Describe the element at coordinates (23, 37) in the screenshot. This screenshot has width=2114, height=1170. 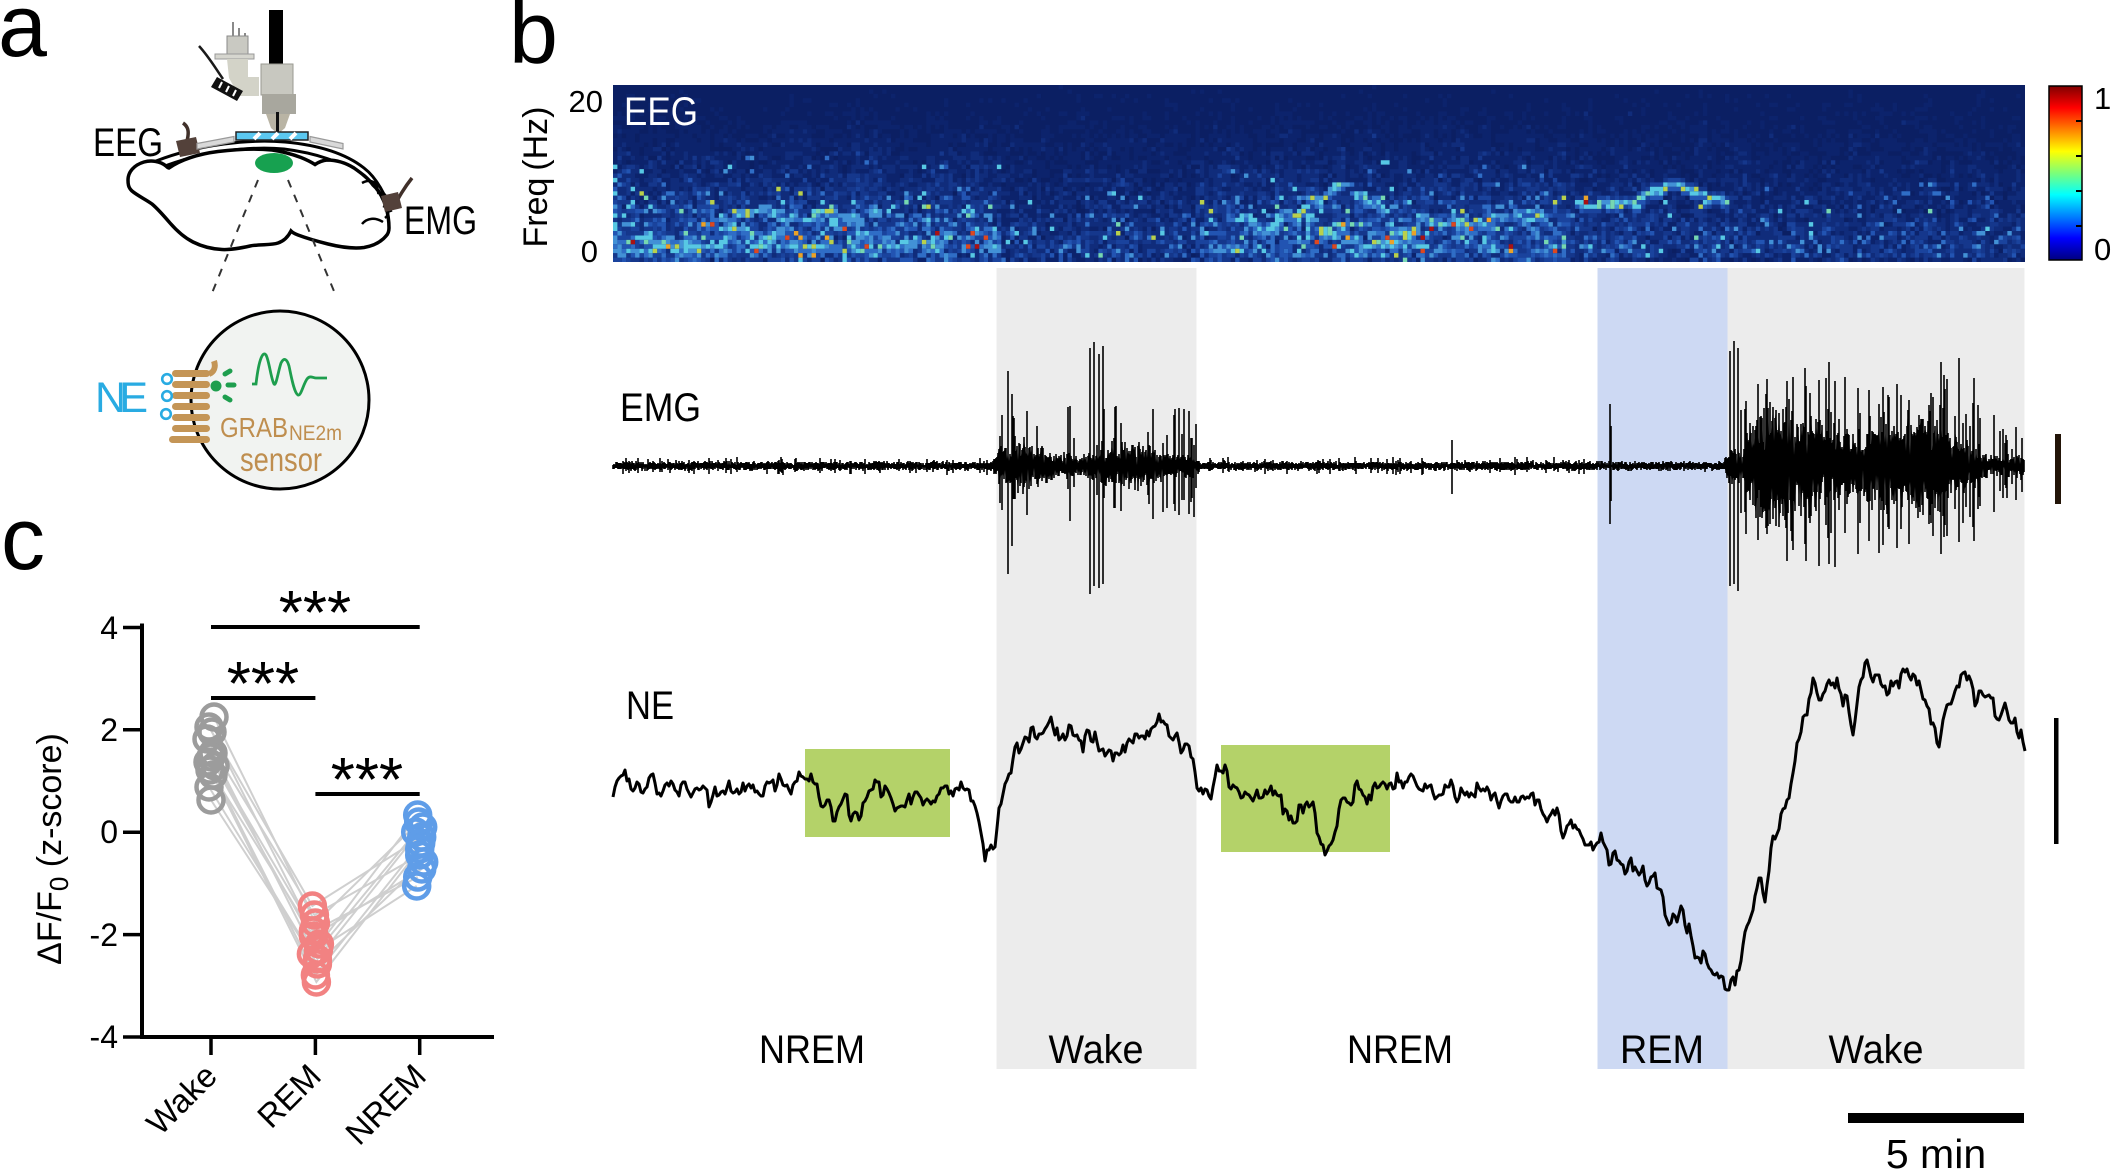
I see `svg-text: a` at that location.